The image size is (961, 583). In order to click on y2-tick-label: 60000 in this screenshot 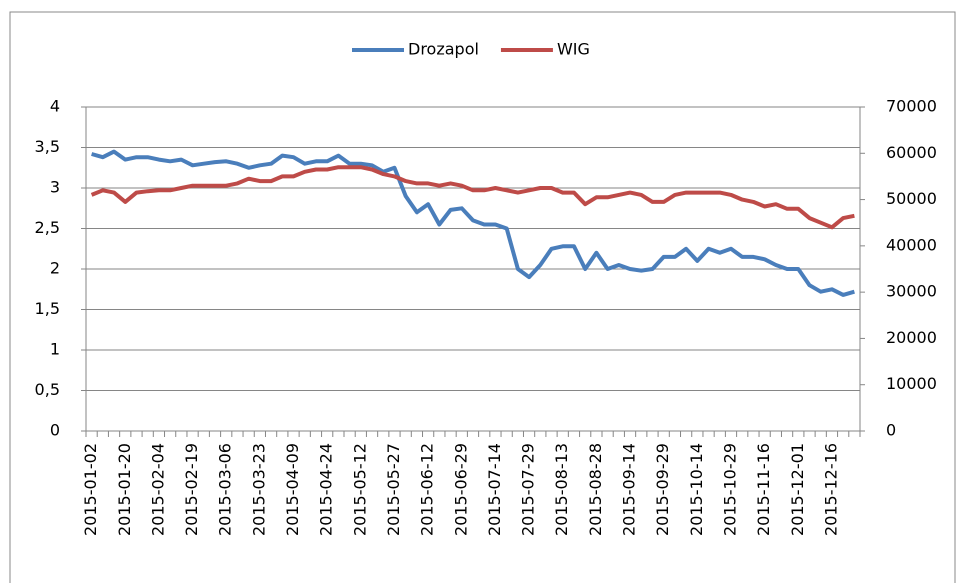, I will do `click(911, 152)`.